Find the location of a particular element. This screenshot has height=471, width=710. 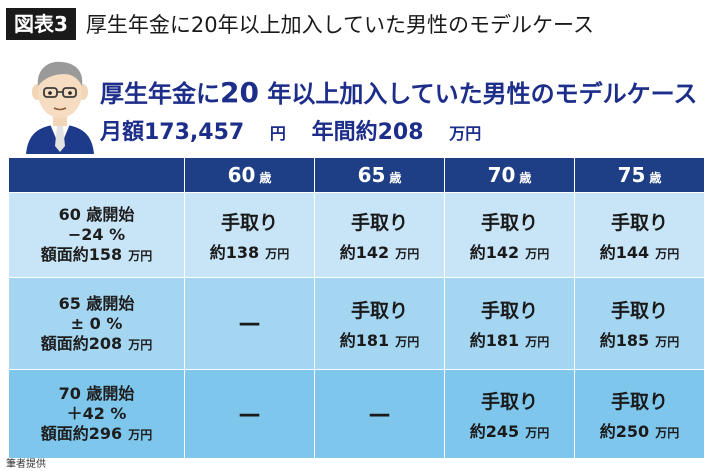

table-cell: 手取り 約185 万円 is located at coordinates (639, 323).